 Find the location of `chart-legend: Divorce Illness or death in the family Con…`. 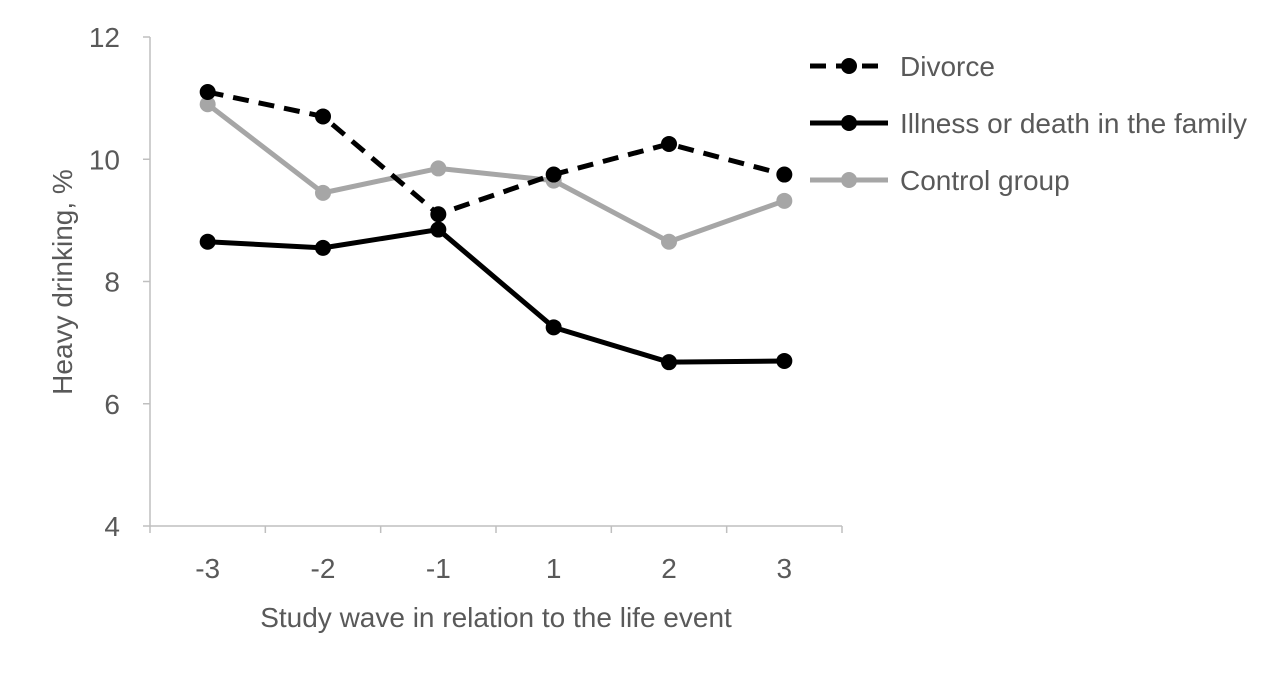

chart-legend: Divorce Illness or death in the family Con… is located at coordinates (1028, 123).